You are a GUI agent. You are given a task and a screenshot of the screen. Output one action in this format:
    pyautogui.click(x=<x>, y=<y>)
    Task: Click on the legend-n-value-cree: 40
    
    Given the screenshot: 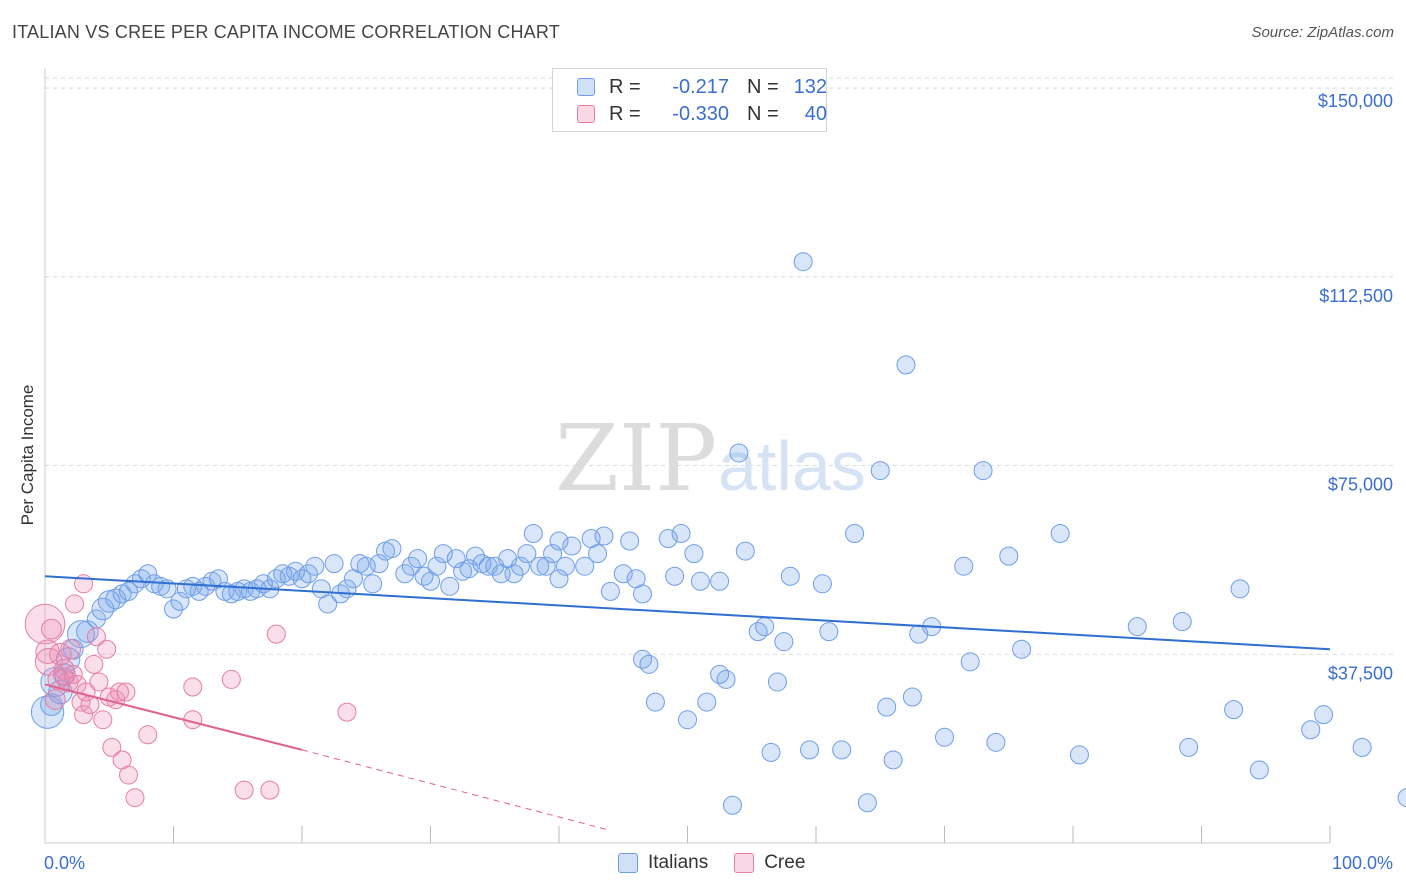 What is the action you would take?
    pyautogui.click(x=815, y=113)
    